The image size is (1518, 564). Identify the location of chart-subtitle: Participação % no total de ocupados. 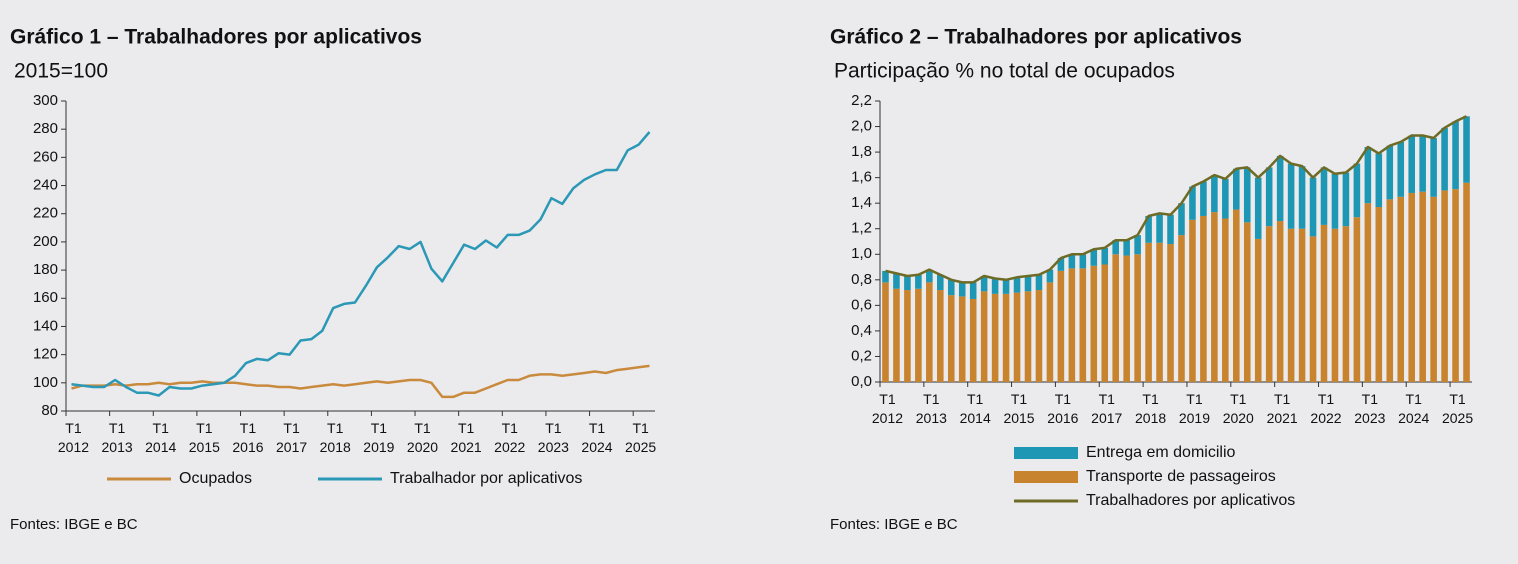
(1004, 71).